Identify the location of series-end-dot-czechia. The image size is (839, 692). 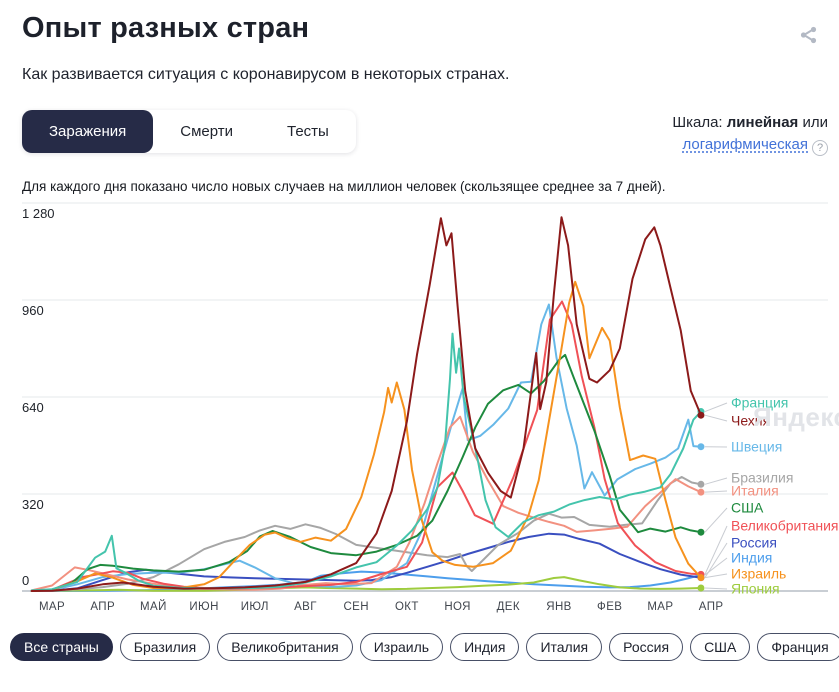
(701, 415).